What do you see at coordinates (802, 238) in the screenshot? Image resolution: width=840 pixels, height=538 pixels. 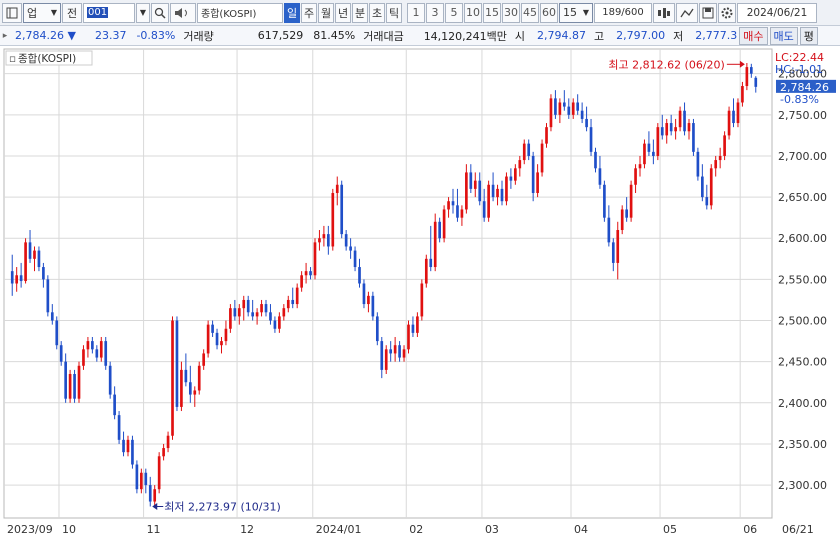 I see `y-tick-label: 2,600.00` at bounding box center [802, 238].